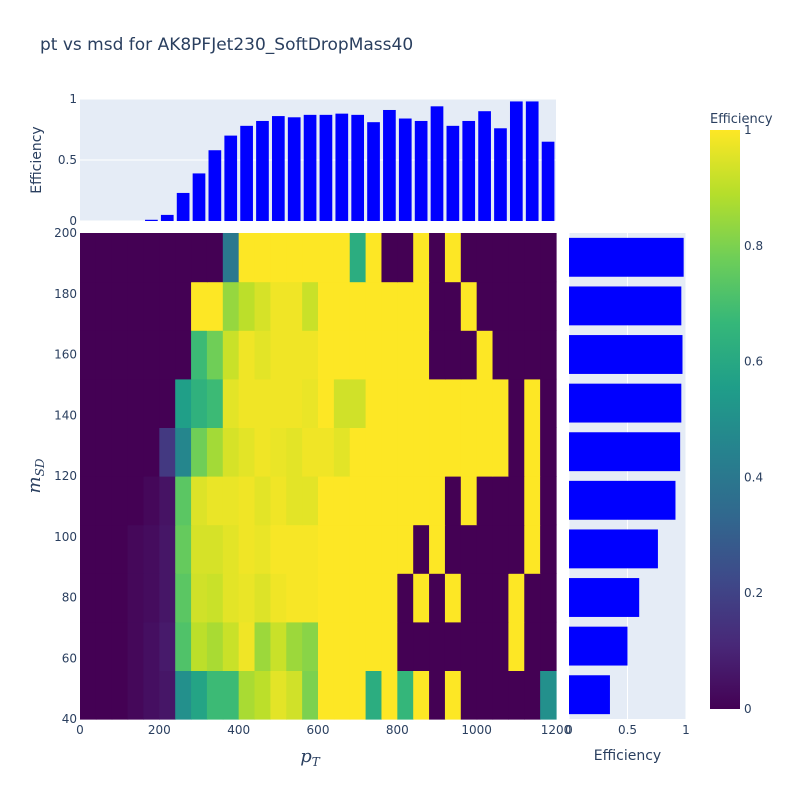 This screenshot has width=800, height=800. Describe the element at coordinates (748, 130) in the screenshot. I see `colorbar-tick-label: 1` at that location.